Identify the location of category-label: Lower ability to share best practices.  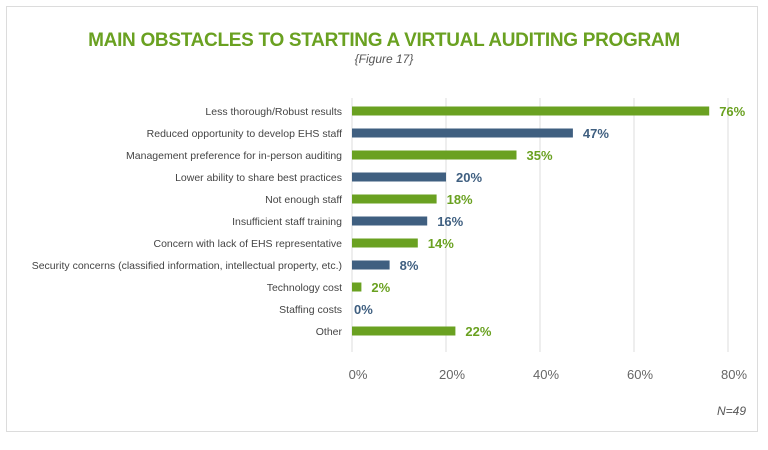
(258, 178).